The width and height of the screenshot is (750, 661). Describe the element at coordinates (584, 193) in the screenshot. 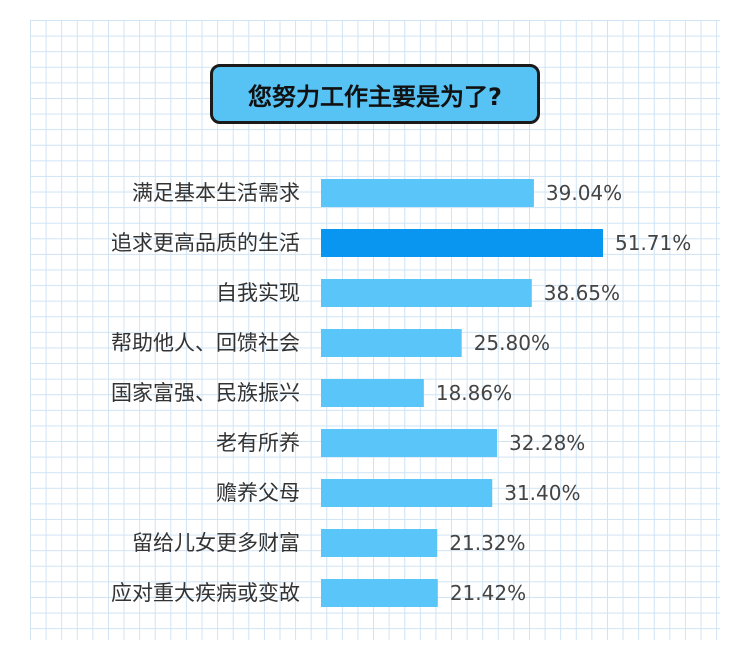

I see `value-label: 39.04%` at that location.